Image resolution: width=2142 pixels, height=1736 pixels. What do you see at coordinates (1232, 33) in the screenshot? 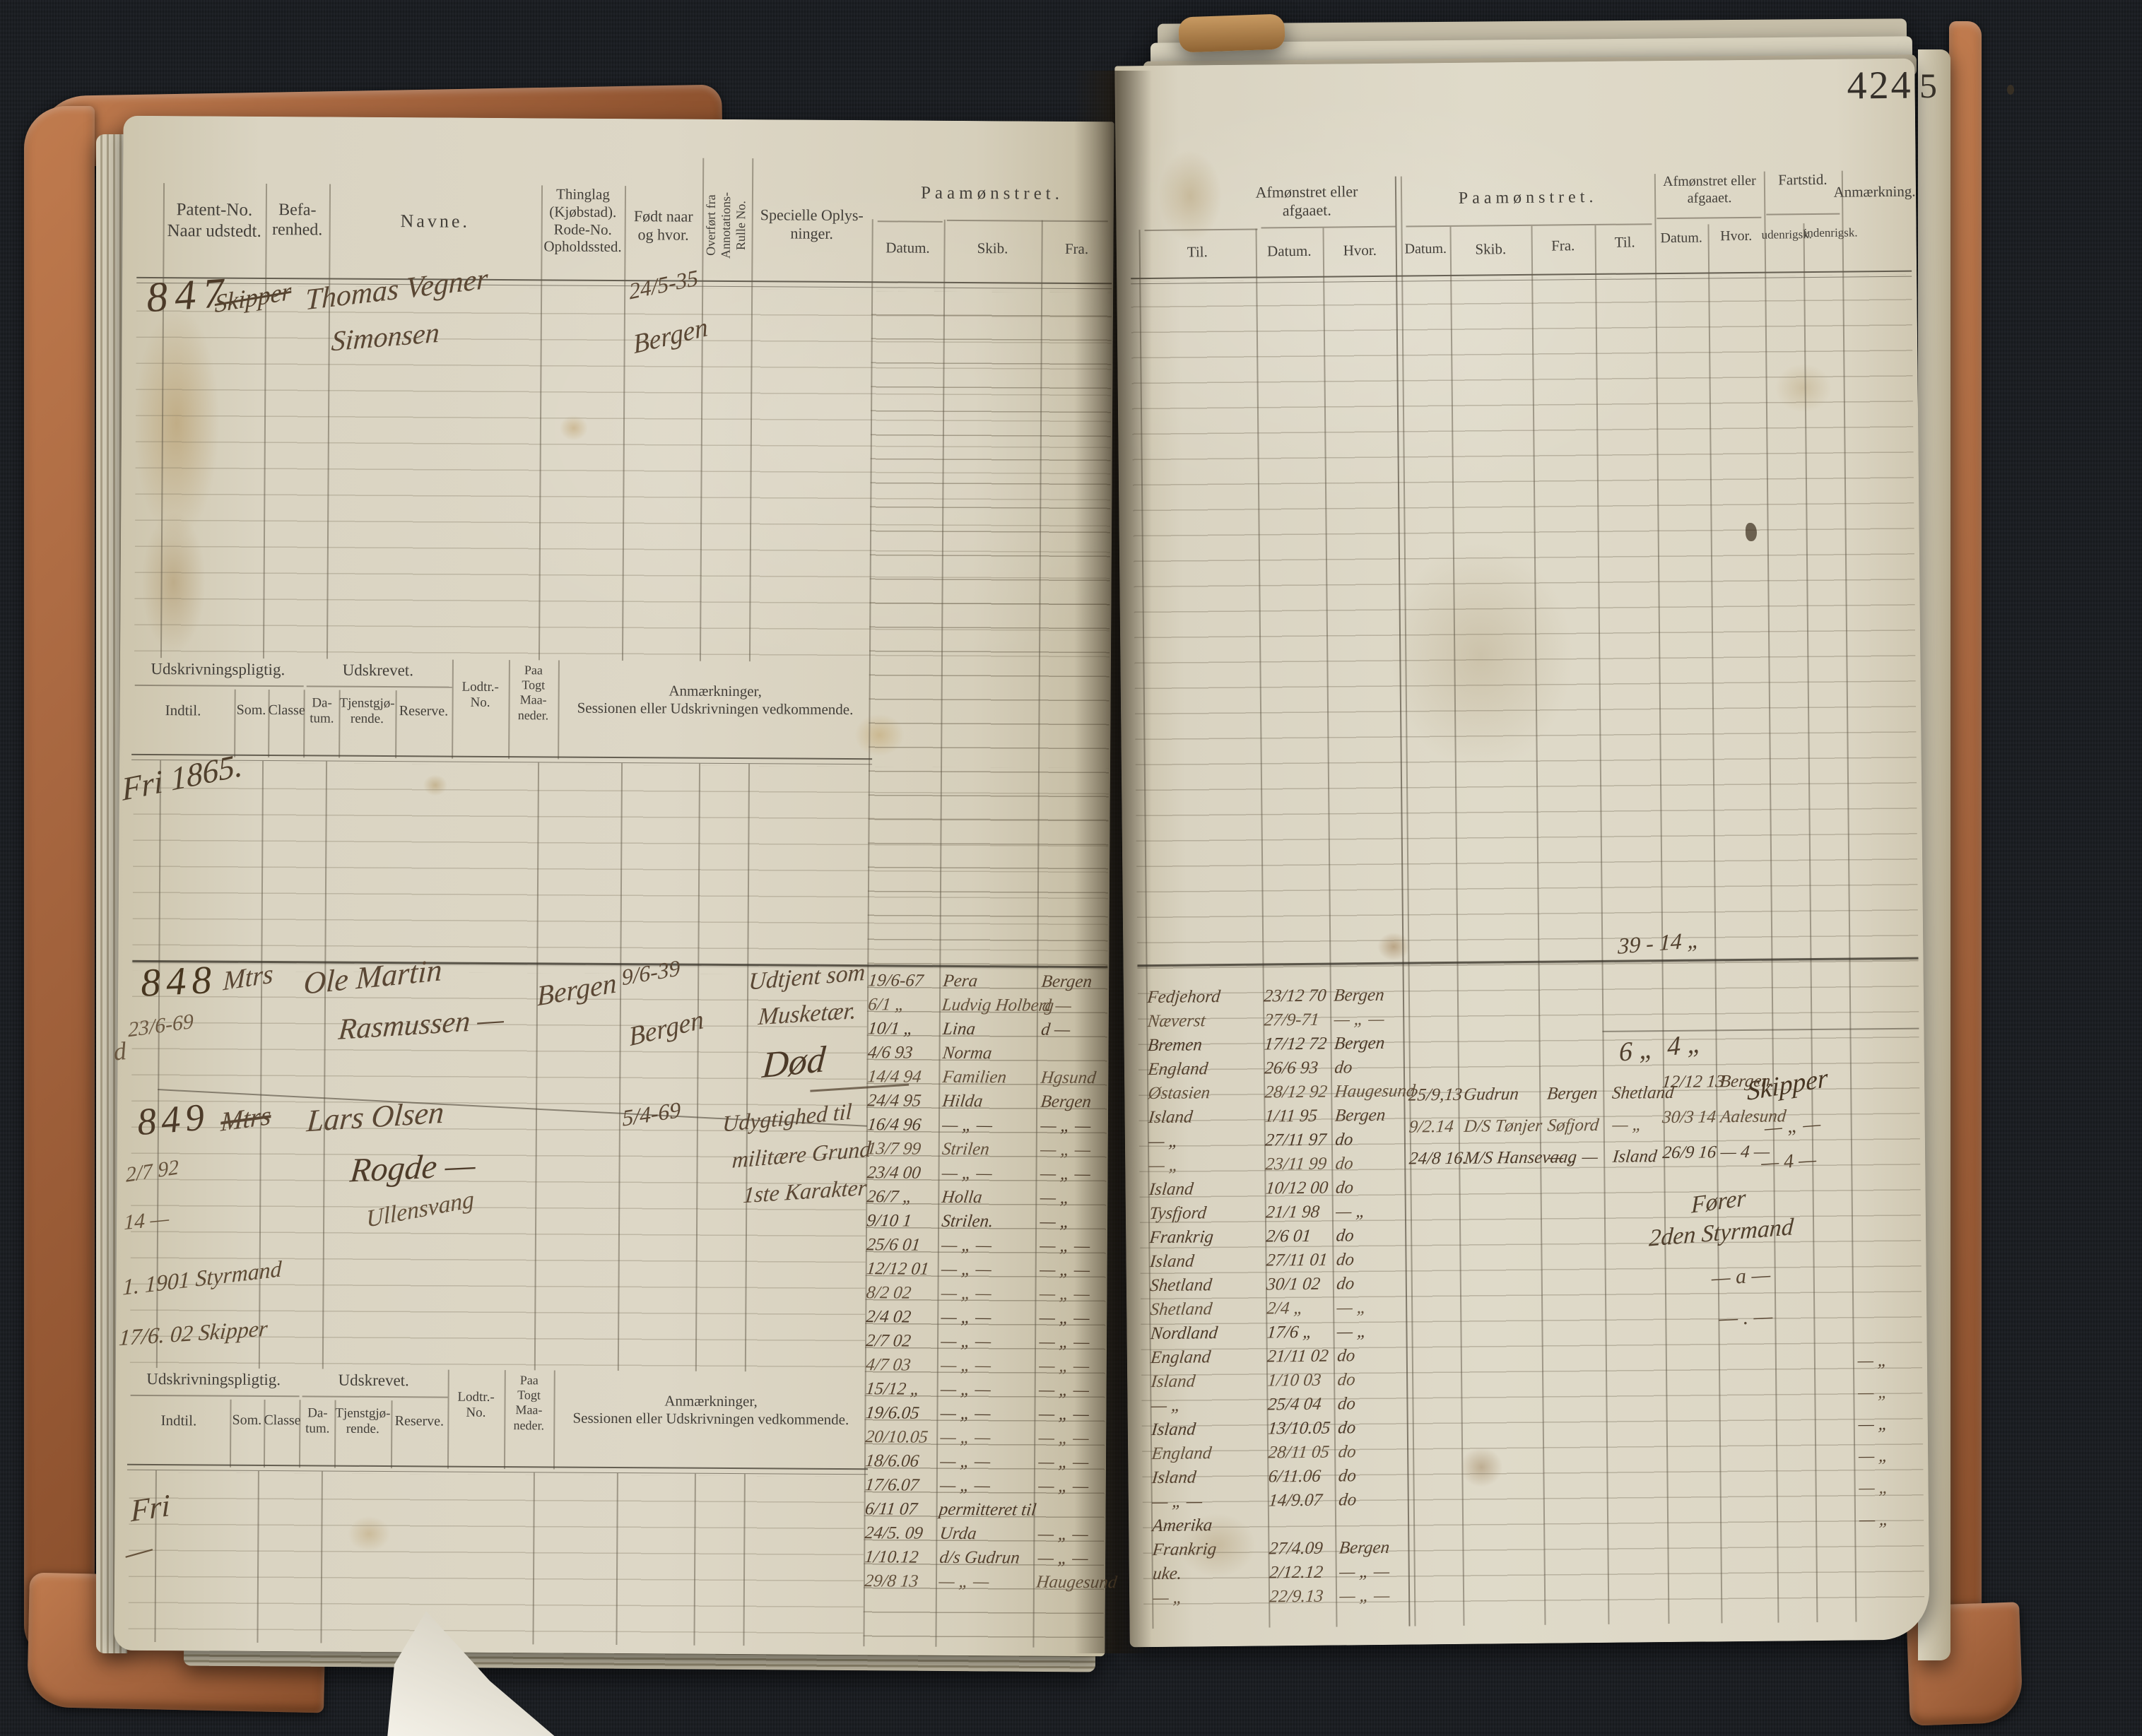
I see `headband` at bounding box center [1232, 33].